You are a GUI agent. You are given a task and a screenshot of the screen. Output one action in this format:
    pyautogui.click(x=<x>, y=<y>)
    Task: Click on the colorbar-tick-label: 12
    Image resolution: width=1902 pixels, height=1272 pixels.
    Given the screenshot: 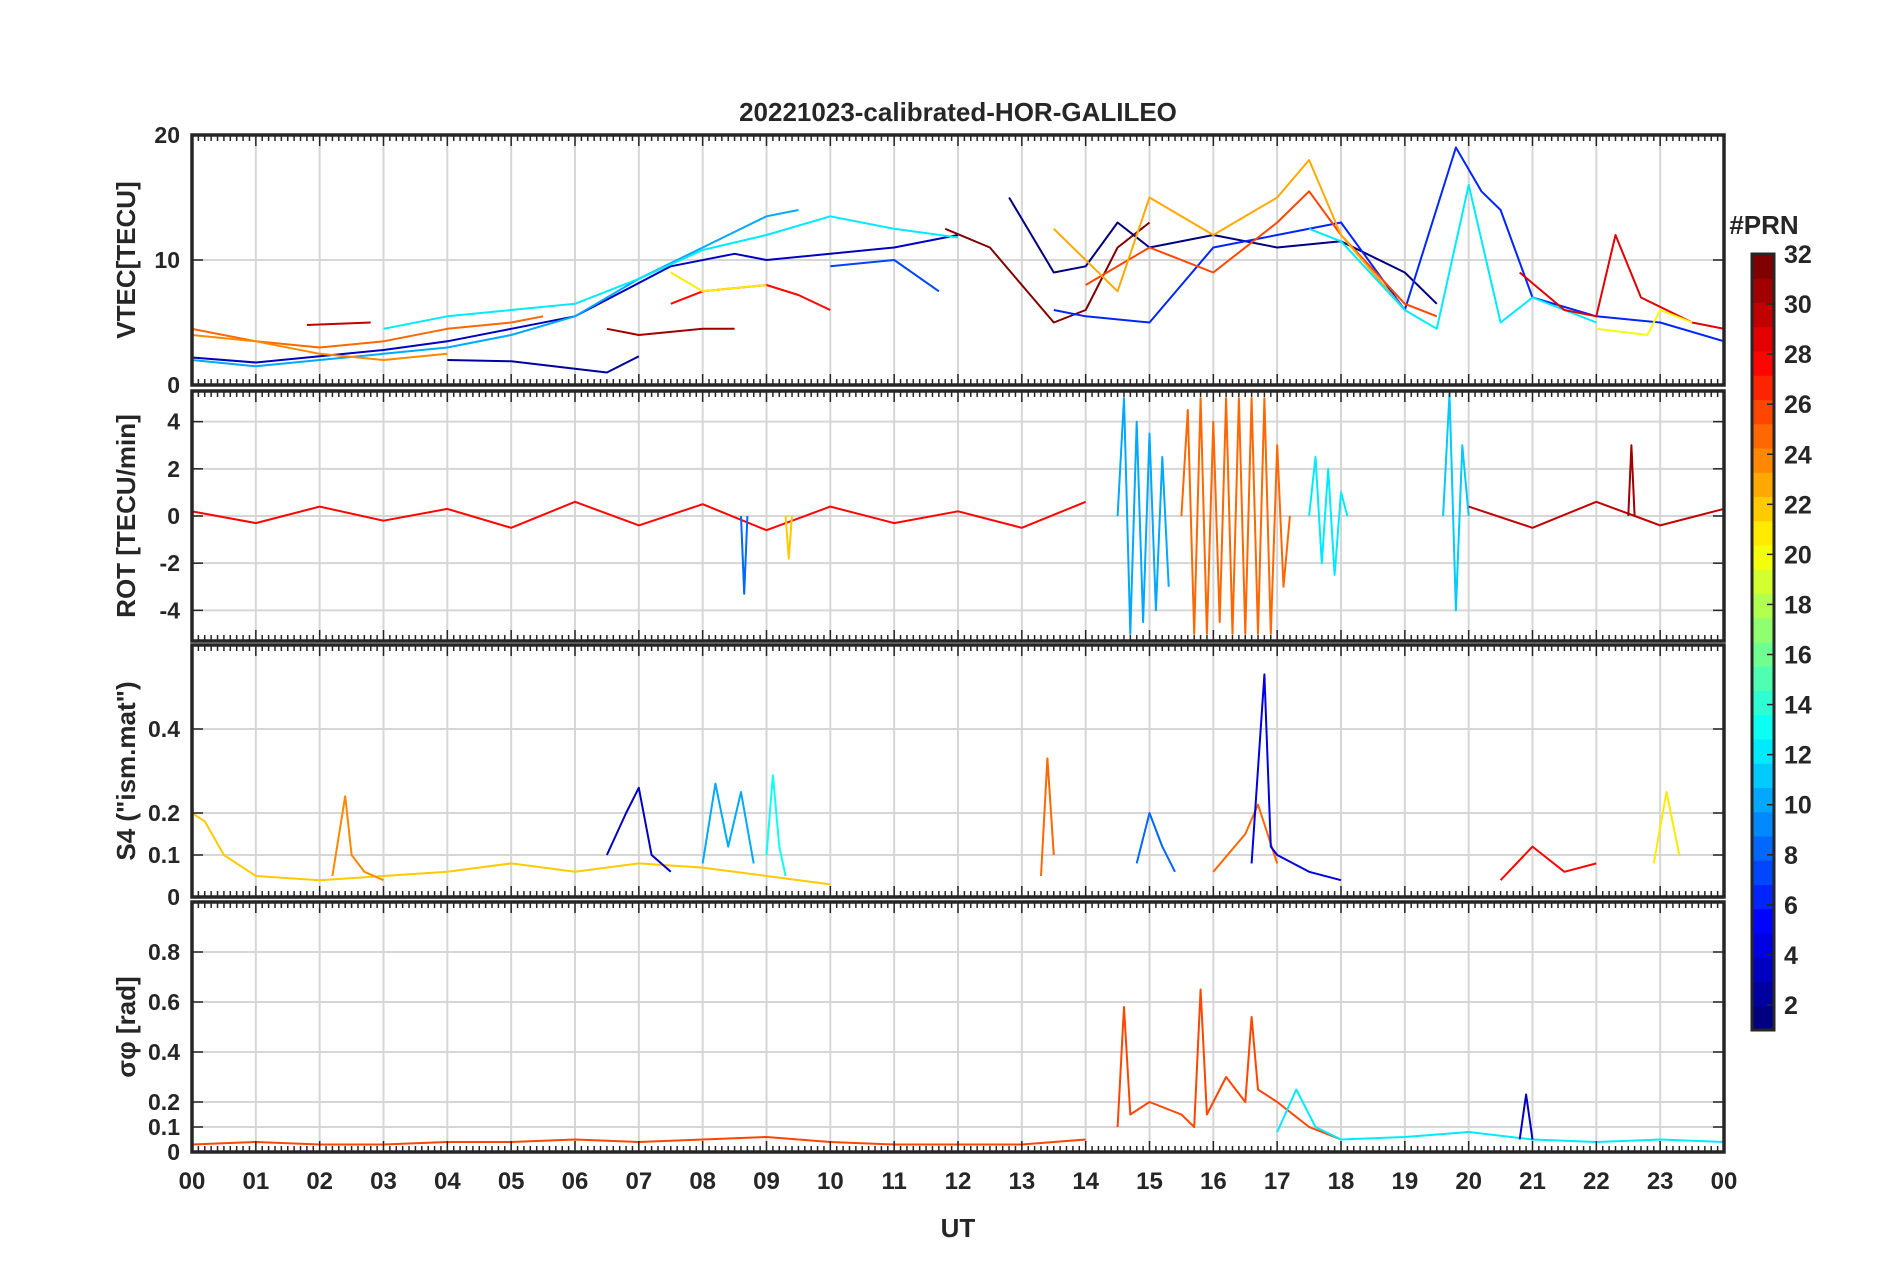 What is the action you would take?
    pyautogui.click(x=1798, y=756)
    